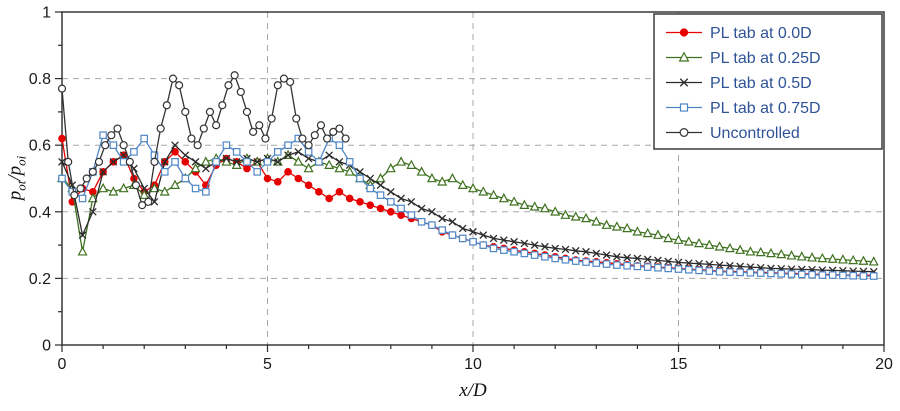 This screenshot has height=411, width=900. Describe the element at coordinates (473, 390) in the screenshot. I see `x-axis-label: x/D` at that location.